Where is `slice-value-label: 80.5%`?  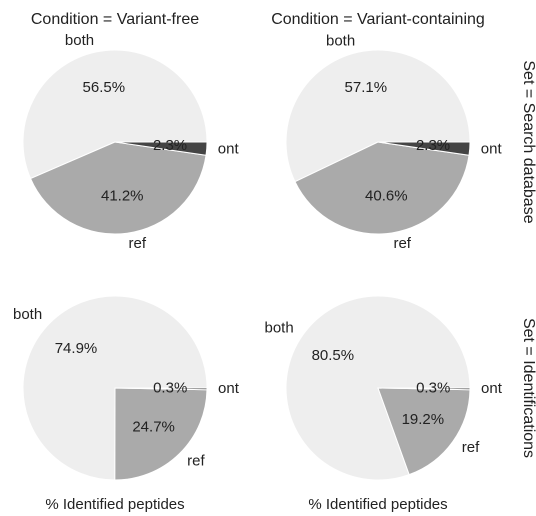
slice-value-label: 80.5% is located at coordinates (333, 355).